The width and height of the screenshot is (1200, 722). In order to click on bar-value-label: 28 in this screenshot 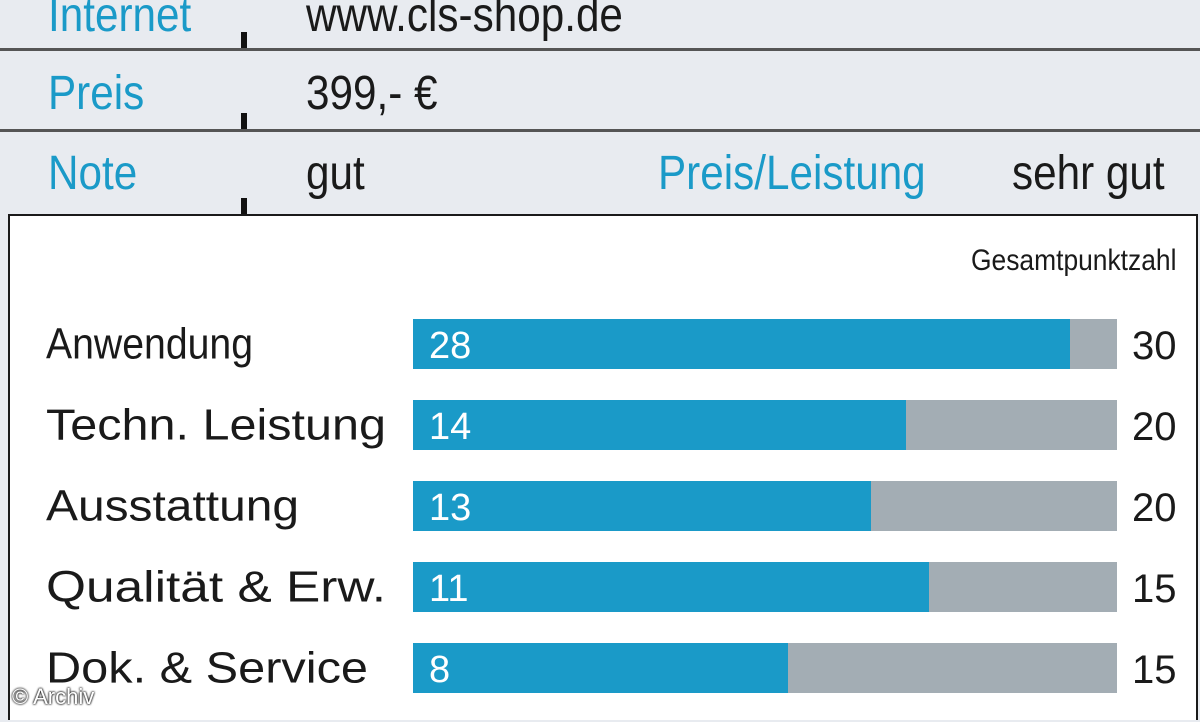, I will do `click(450, 346)`.